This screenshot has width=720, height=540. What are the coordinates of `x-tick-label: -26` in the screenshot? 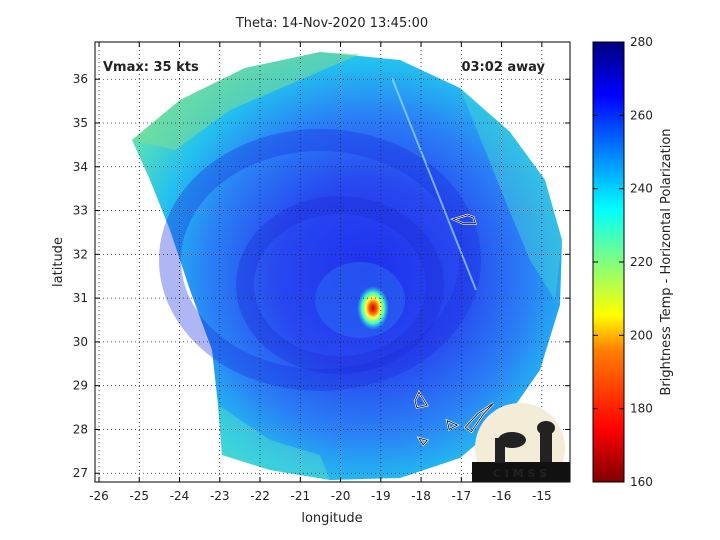 It's located at (99, 496).